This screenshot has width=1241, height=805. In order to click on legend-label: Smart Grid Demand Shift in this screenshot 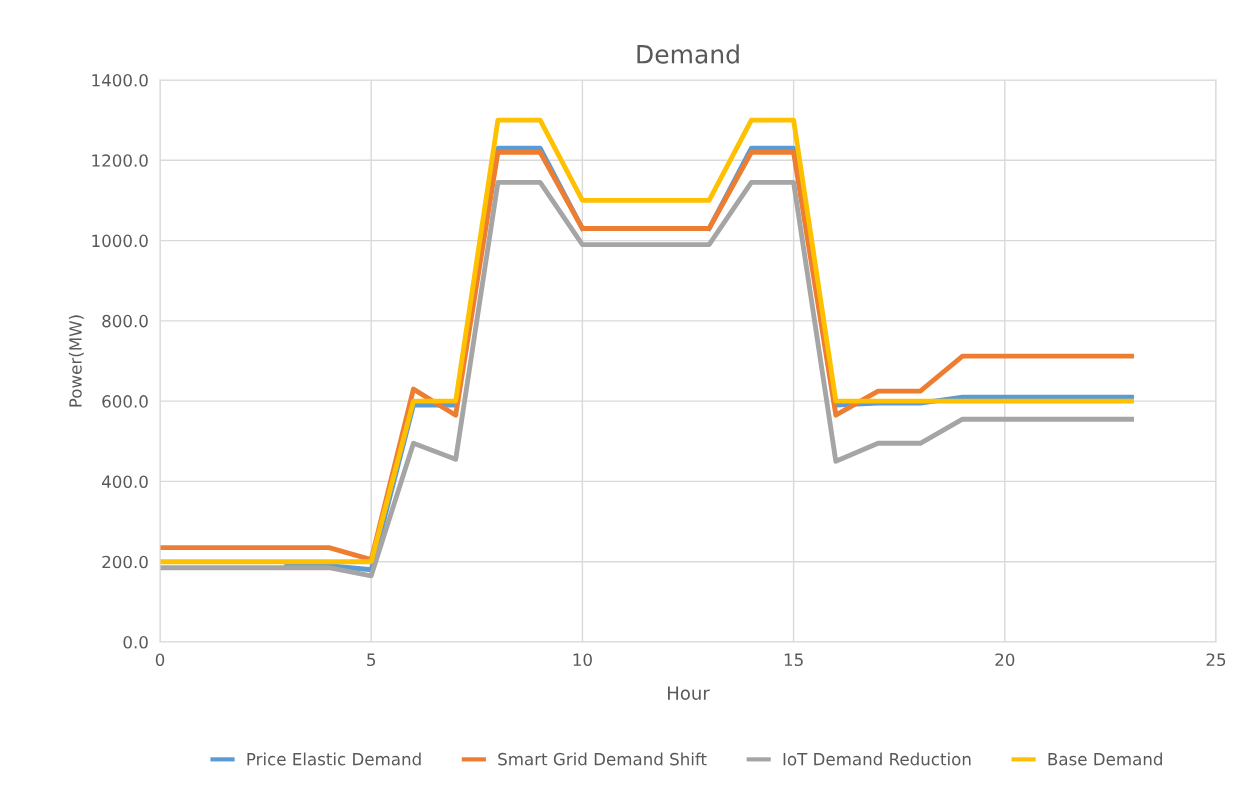, I will do `click(602, 759)`.